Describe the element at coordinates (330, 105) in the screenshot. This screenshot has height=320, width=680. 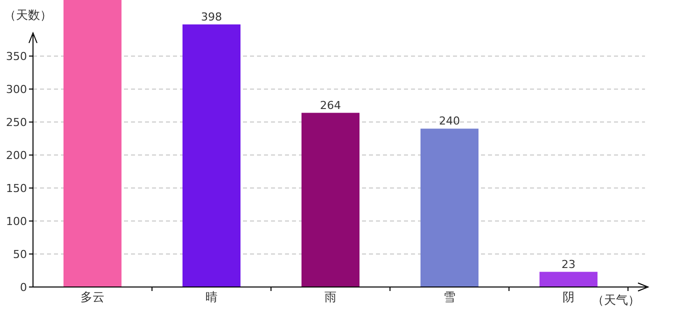
I see `data-label: 264` at that location.